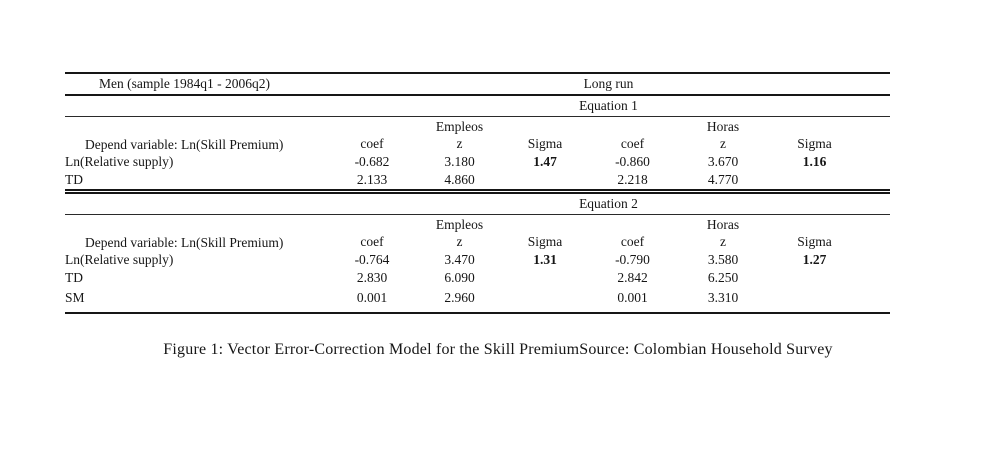 This screenshot has height=463, width=996. Describe the element at coordinates (632, 179) in the screenshot. I see `table-cell: 2.218` at that location.